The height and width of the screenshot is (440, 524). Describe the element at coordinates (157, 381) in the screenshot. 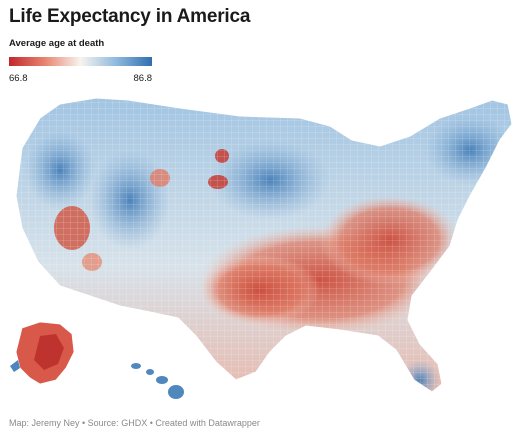

I see `hawaii-region` at that location.